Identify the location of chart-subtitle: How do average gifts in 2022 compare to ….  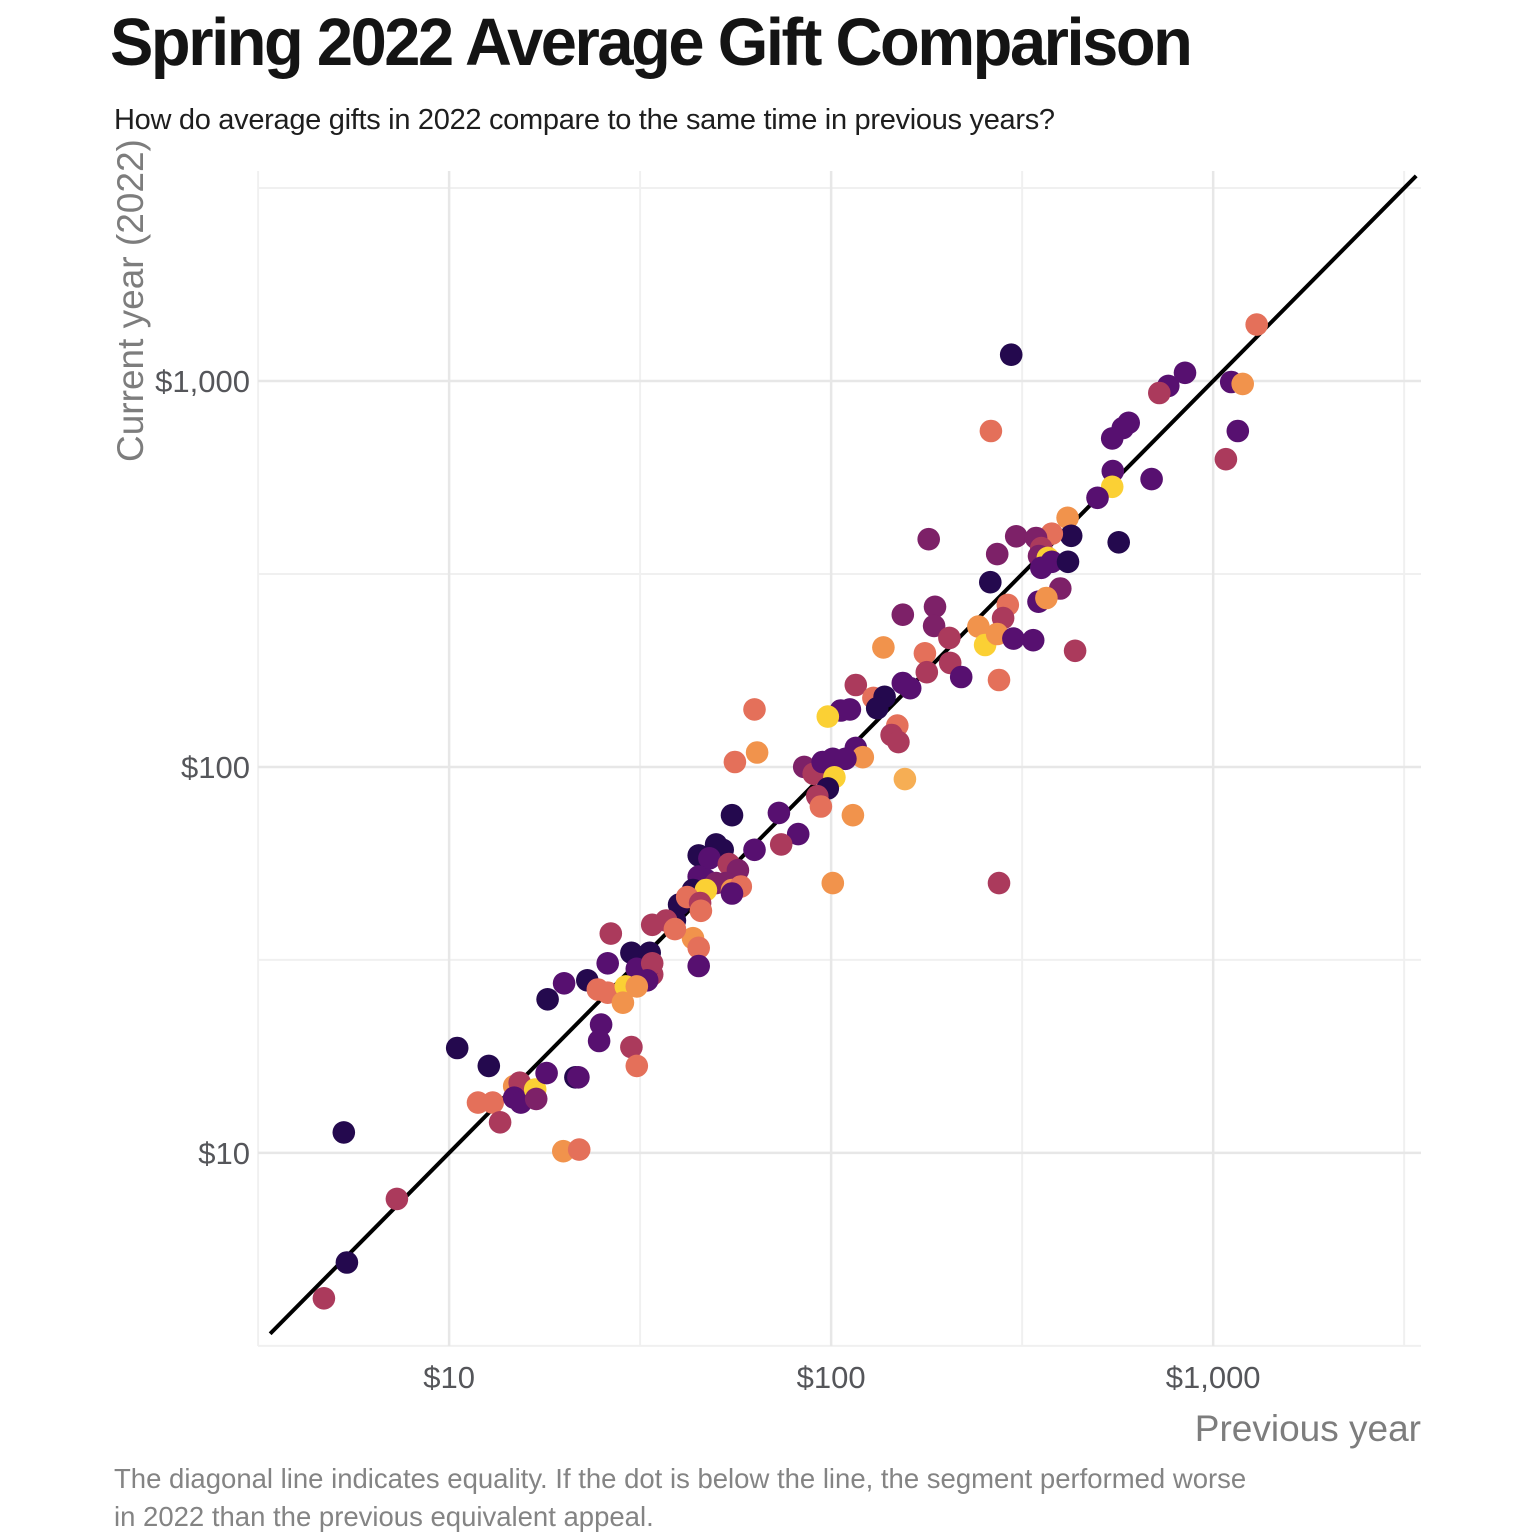
(584, 120).